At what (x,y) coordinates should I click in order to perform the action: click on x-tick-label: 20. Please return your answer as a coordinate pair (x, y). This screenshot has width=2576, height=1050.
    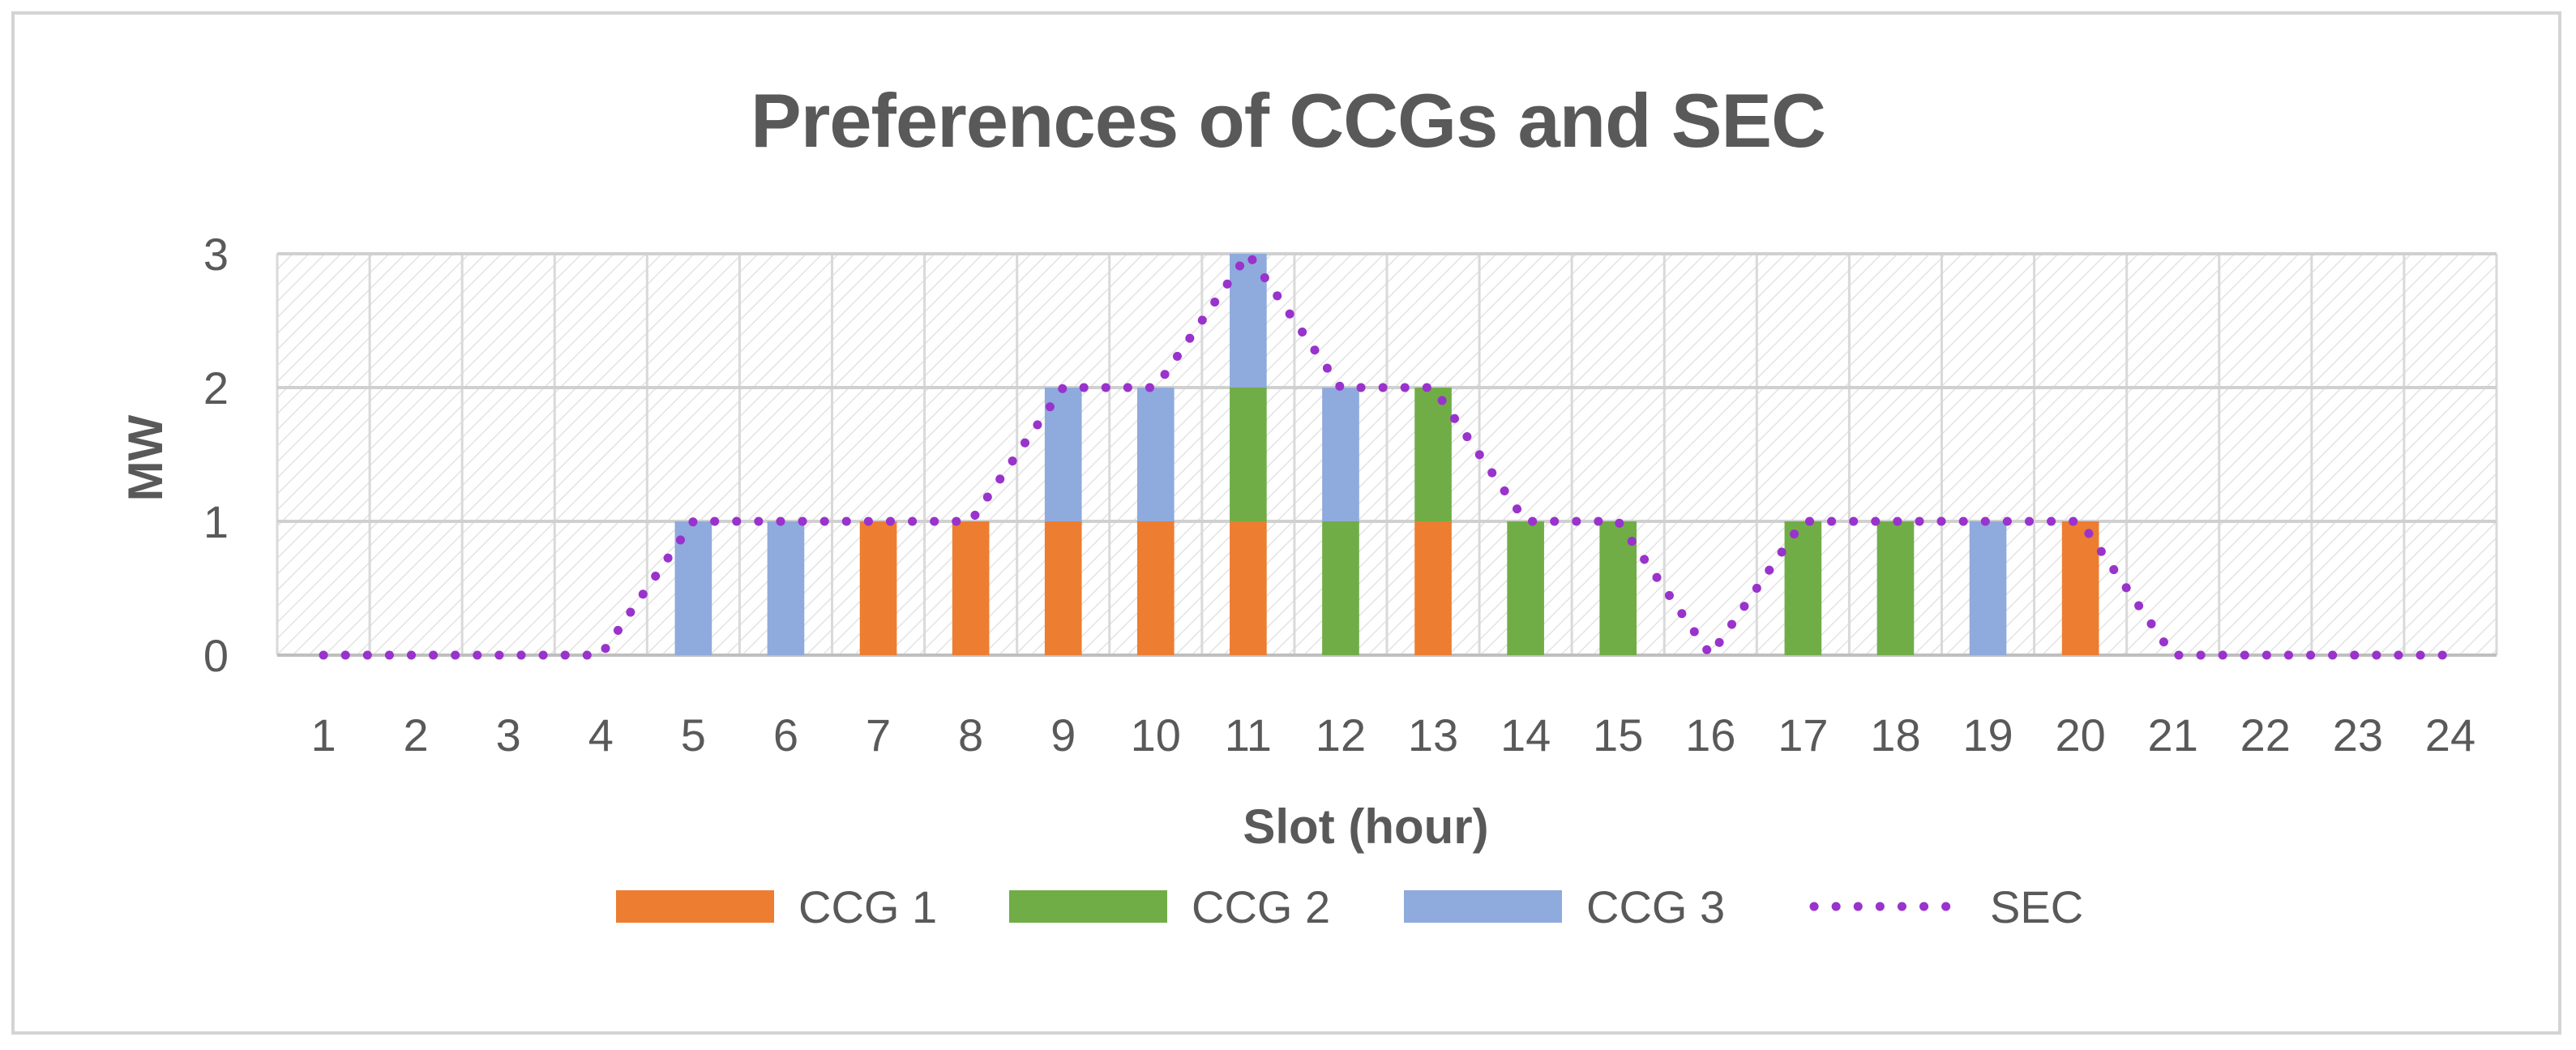
    Looking at the image, I should click on (2080, 735).